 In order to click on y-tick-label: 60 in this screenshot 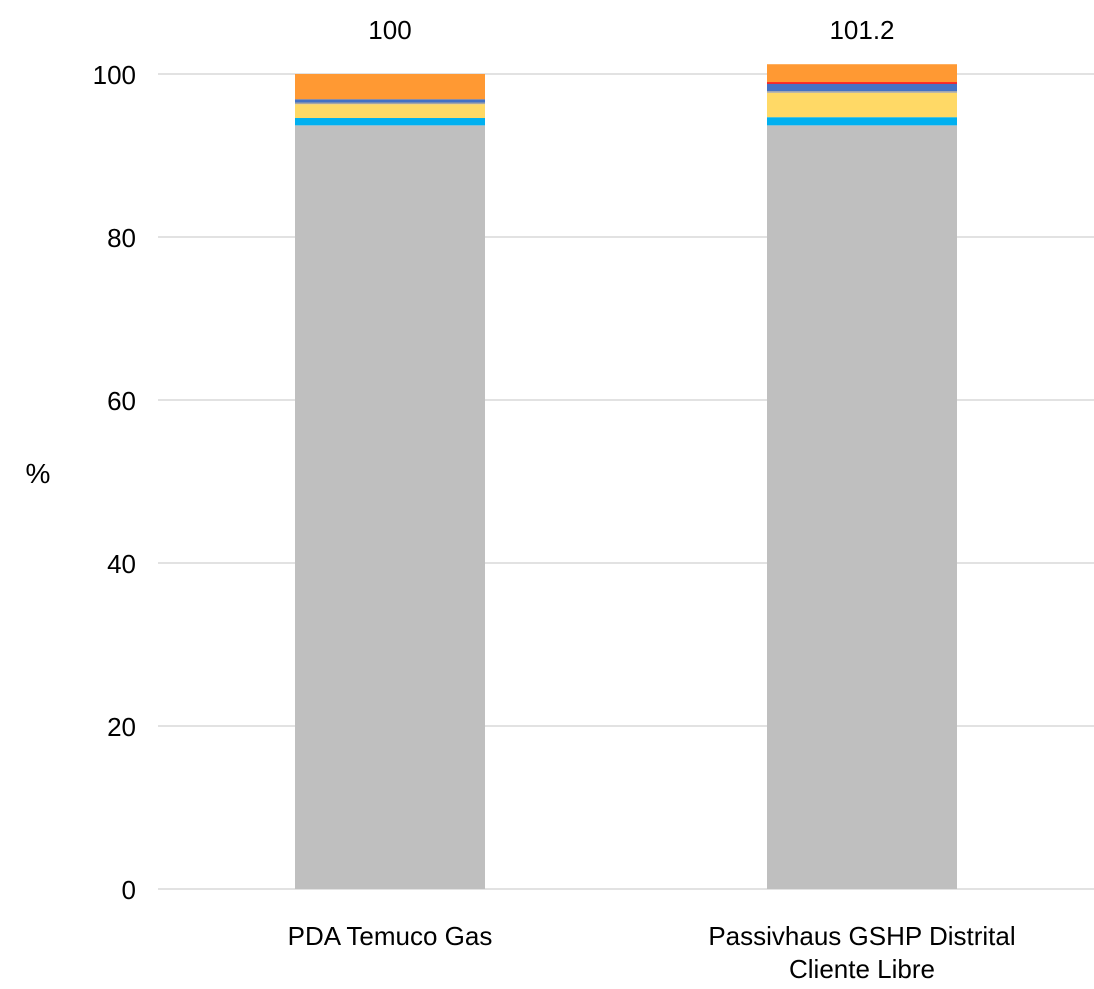, I will do `click(121, 401)`.